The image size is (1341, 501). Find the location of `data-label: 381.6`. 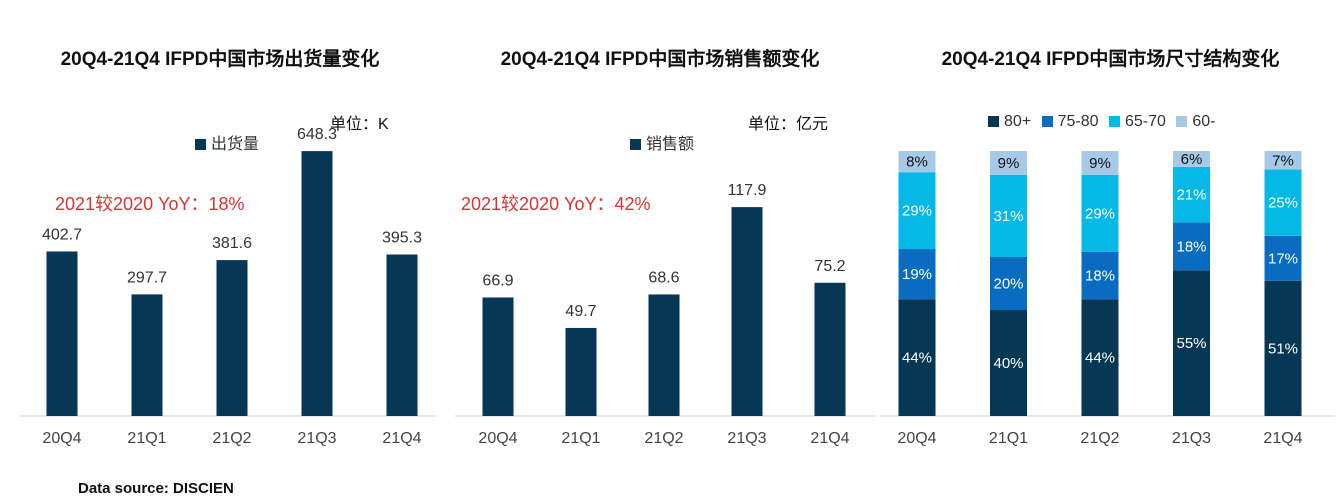

data-label: 381.6 is located at coordinates (232, 243).